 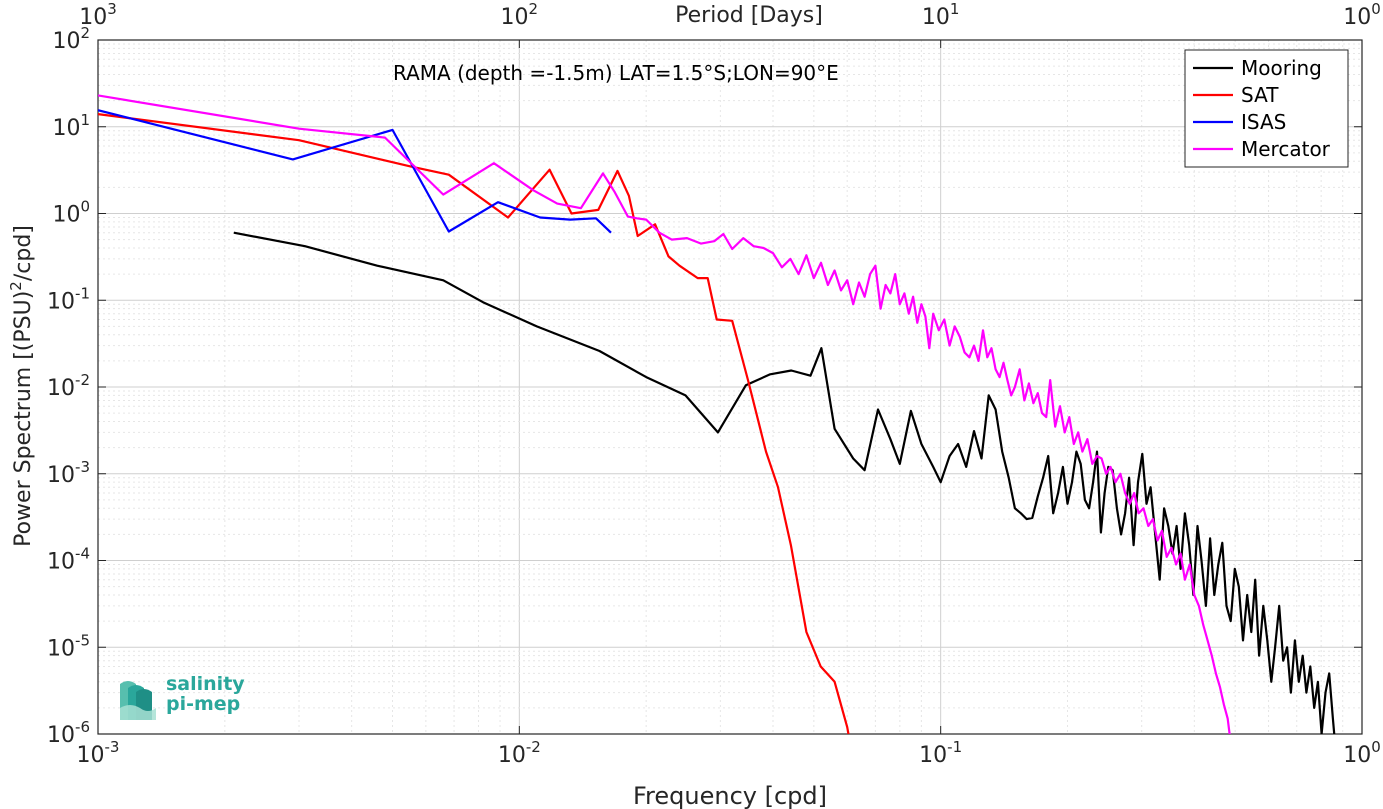 What do you see at coordinates (68, 646) in the screenshot?
I see `y-tick-label: 10⁻⁵` at bounding box center [68, 646].